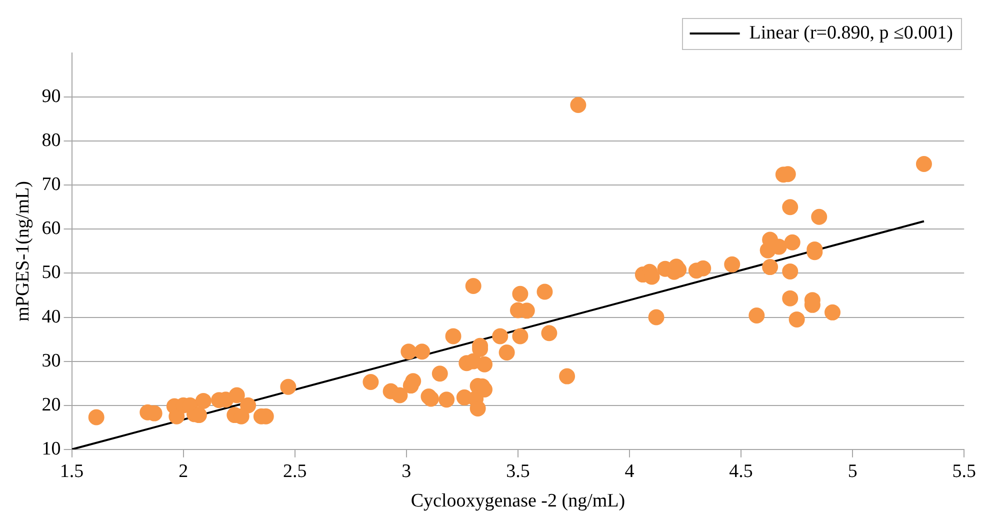 The width and height of the screenshot is (987, 525). Describe the element at coordinates (51, 449) in the screenshot. I see `y-tick-label: 10` at that location.